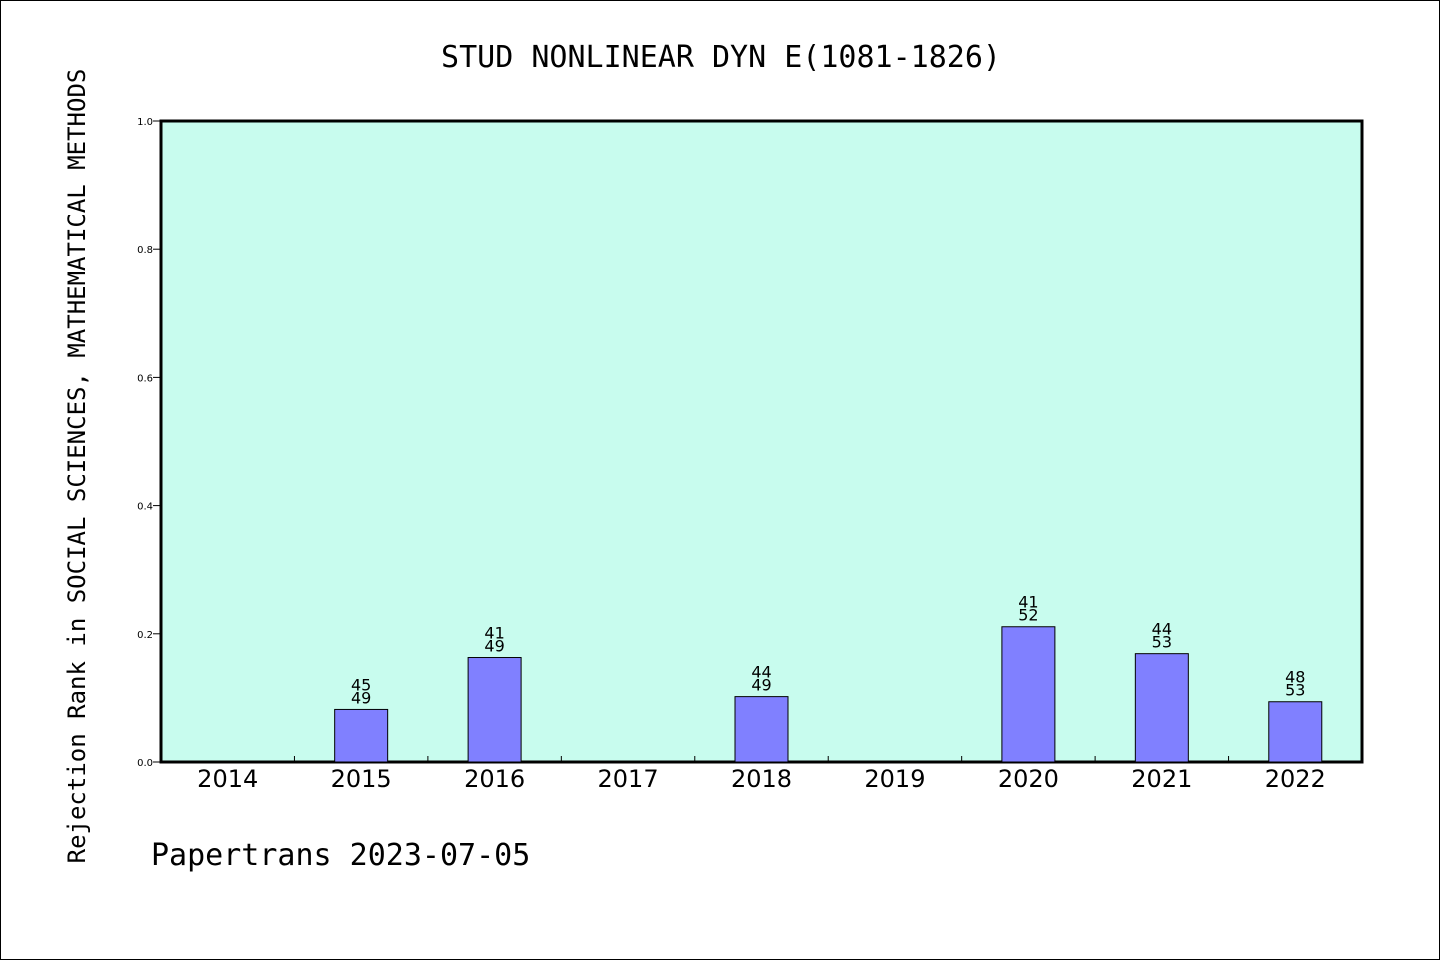 This screenshot has width=1440, height=961. What do you see at coordinates (828, 694) in the screenshot?
I see `bars` at bounding box center [828, 694].